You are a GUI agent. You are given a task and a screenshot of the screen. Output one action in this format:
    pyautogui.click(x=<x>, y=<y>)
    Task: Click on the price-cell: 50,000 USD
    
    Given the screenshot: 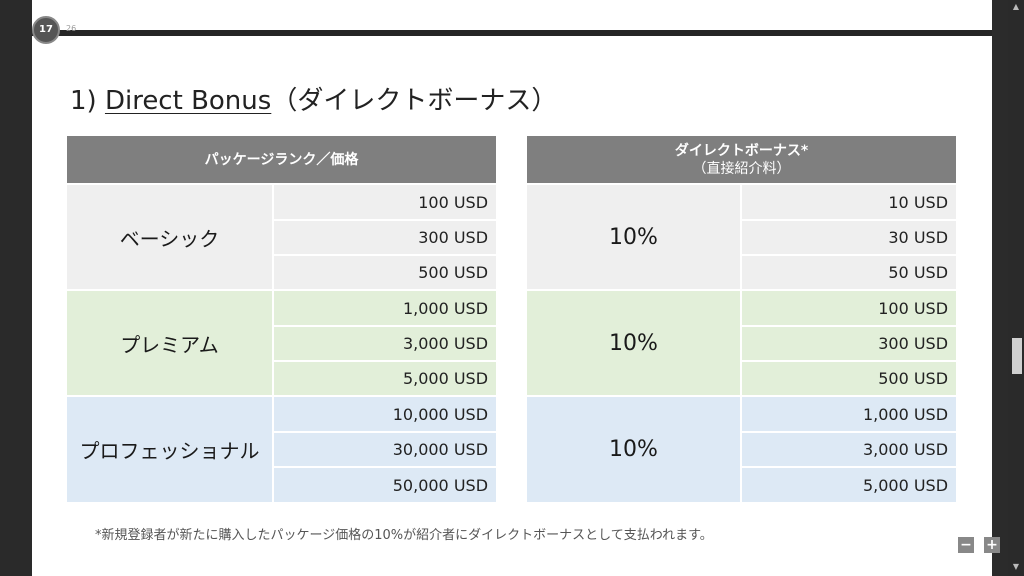 What is the action you would take?
    pyautogui.click(x=385, y=484)
    